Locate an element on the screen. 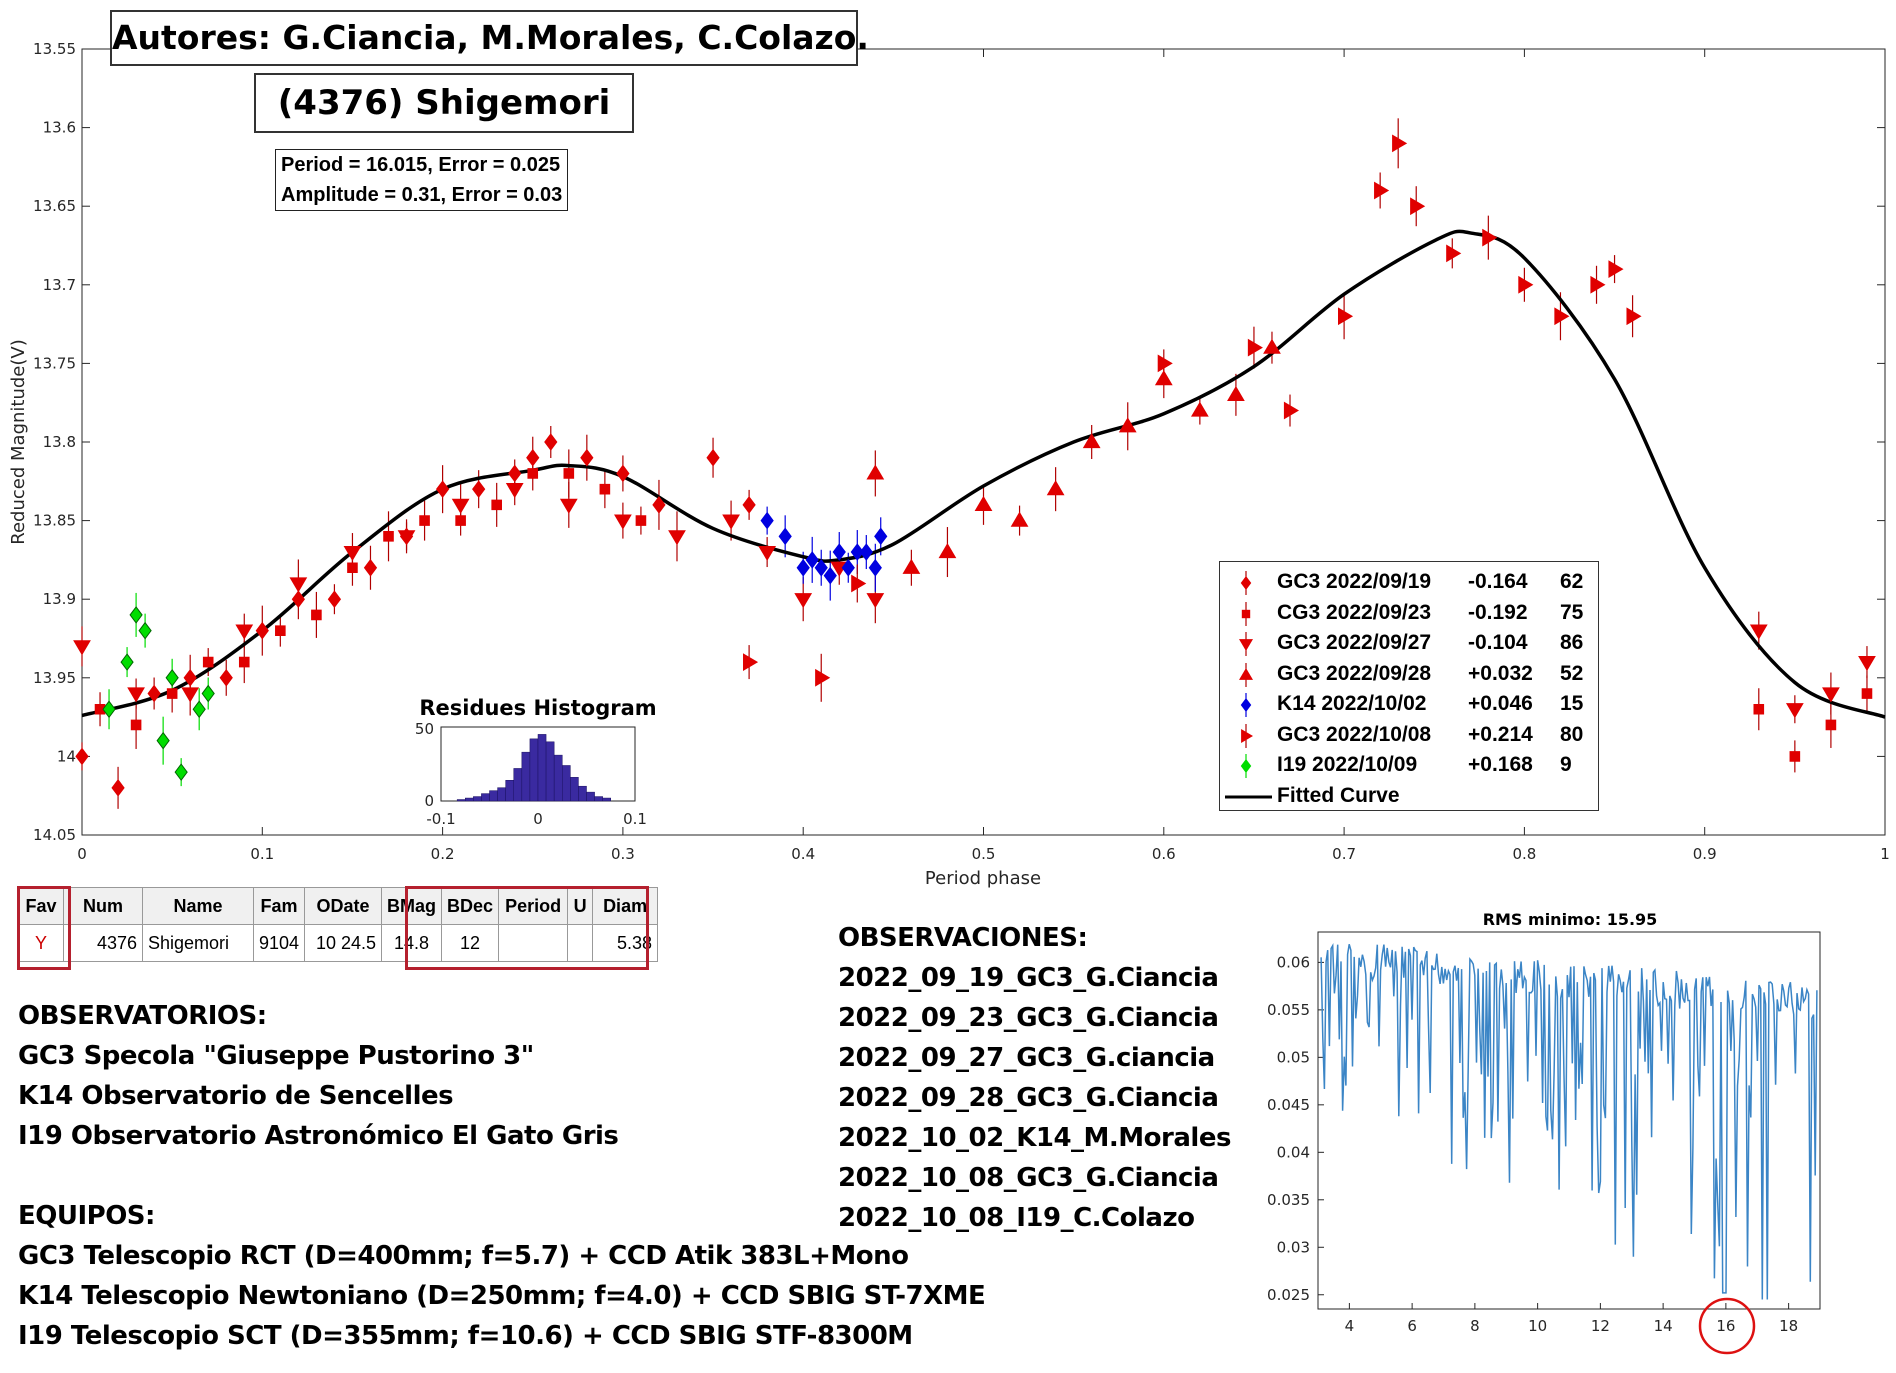 This screenshot has height=1373, width=1896. hist-y-tick-50: 50 is located at coordinates (424, 729).